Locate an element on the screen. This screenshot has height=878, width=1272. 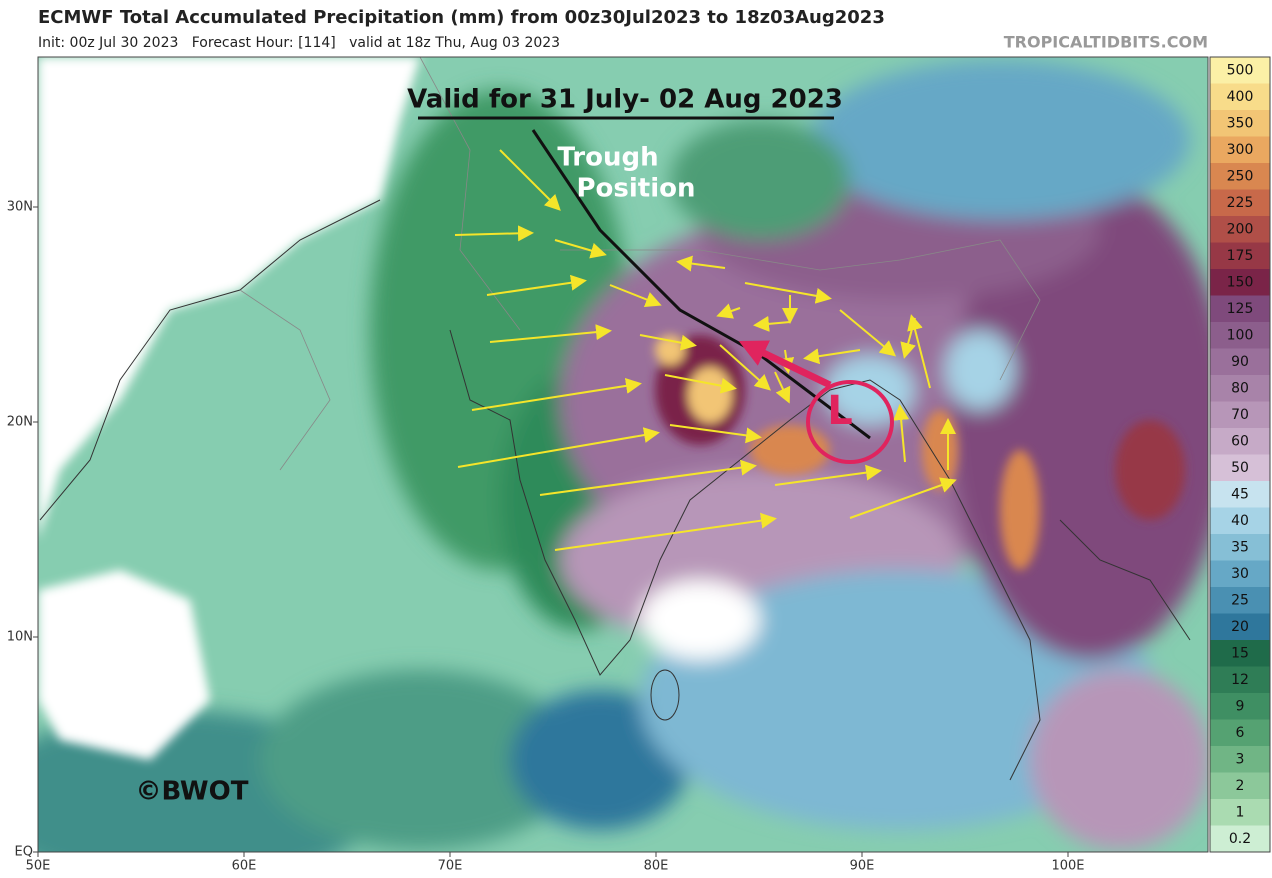
colorbar-label: 350 is located at coordinates (1240, 123).